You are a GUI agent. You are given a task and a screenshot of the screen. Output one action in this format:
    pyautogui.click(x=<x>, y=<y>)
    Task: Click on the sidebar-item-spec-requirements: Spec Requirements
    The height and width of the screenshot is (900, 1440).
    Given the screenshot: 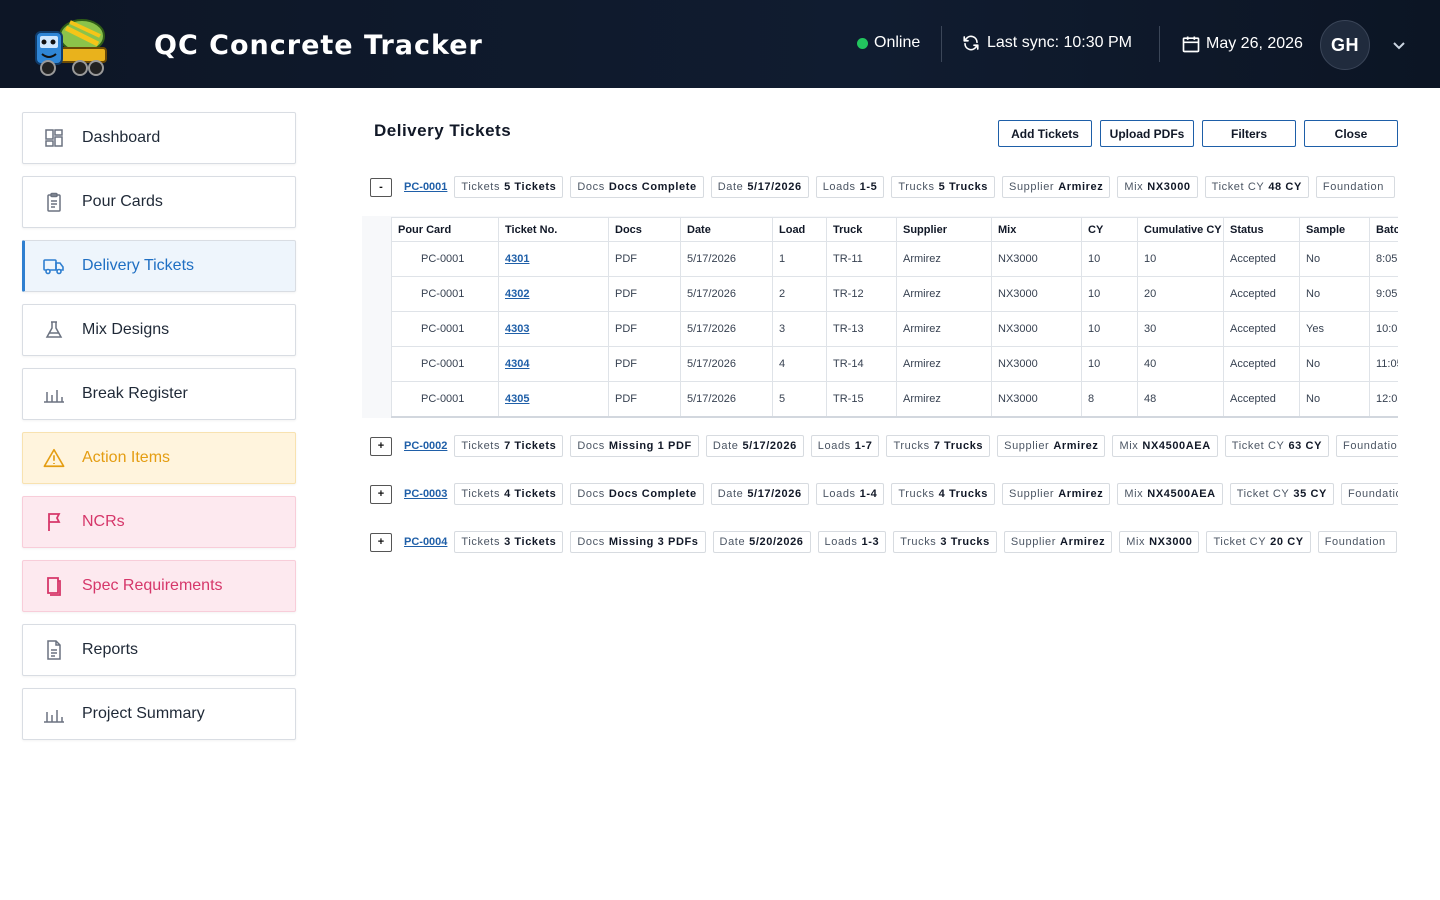 What is the action you would take?
    pyautogui.click(x=159, y=586)
    